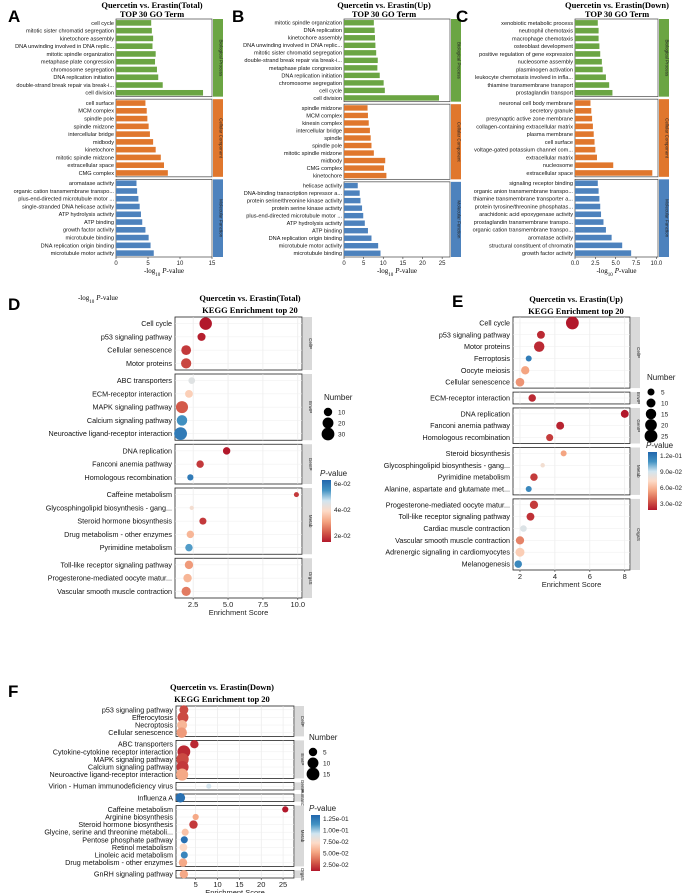 This screenshot has height=893, width=685. I want to click on pathway-label: Steroid biosynthesis, so click(478, 453).